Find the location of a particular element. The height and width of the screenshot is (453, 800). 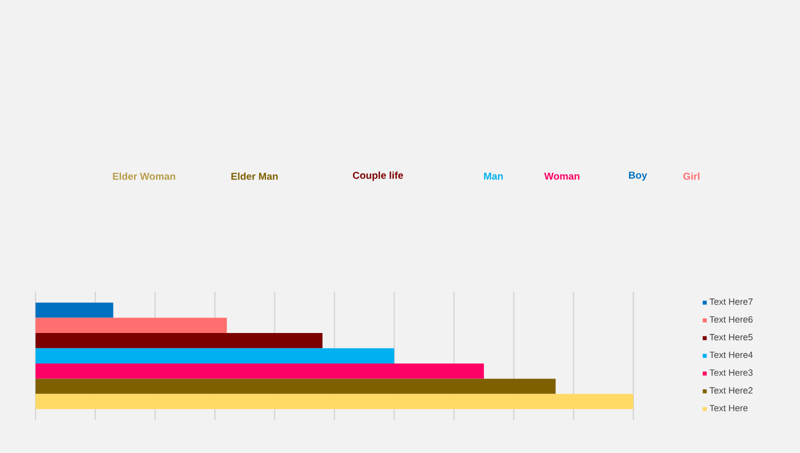

legend-label: Text Here is located at coordinates (729, 408).